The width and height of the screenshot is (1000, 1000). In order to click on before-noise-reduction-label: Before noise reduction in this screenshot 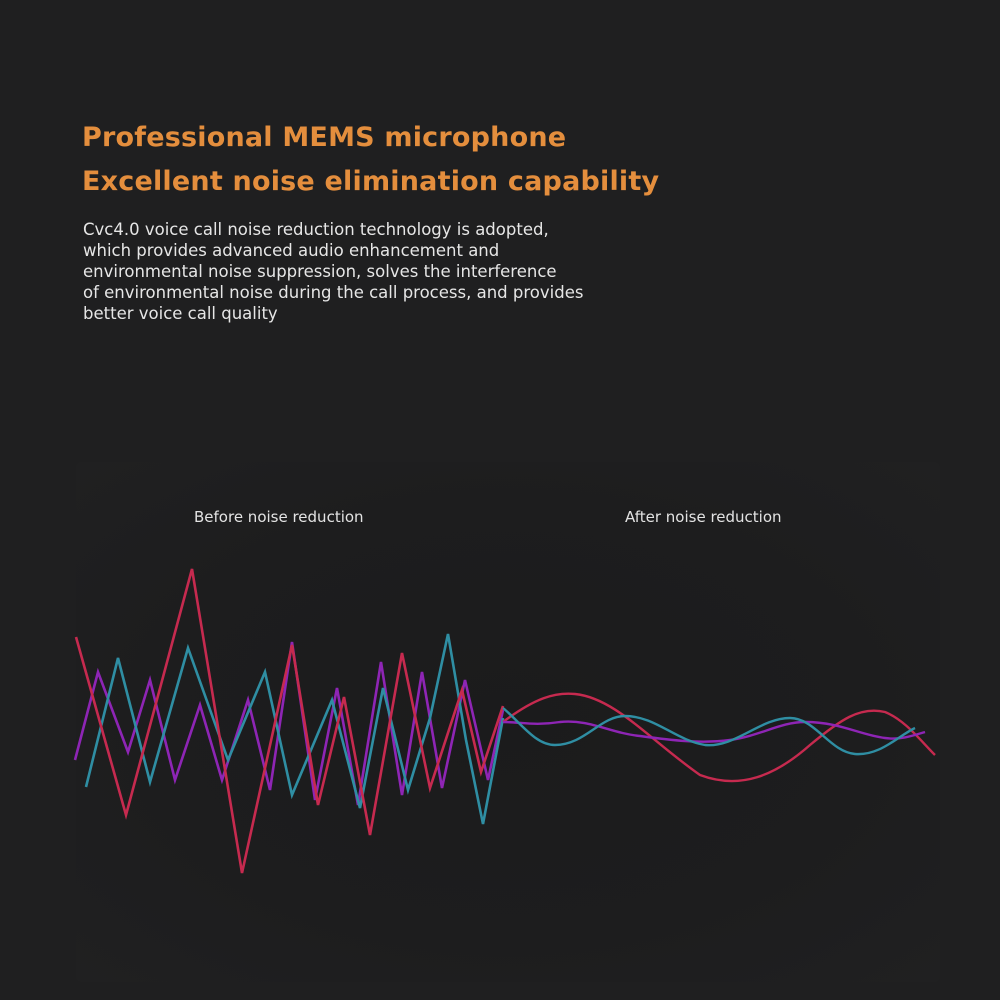, I will do `click(279, 517)`.